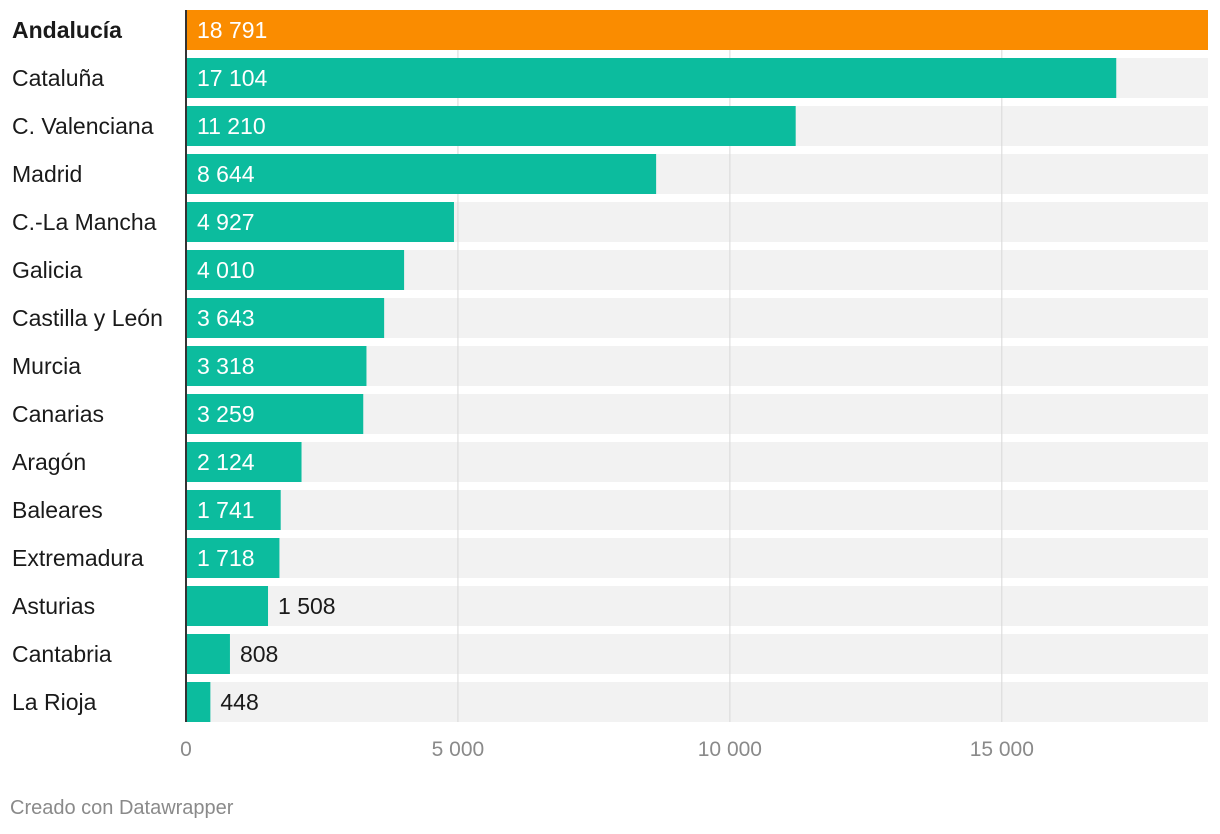  I want to click on category-label: Extremadura, so click(78, 558).